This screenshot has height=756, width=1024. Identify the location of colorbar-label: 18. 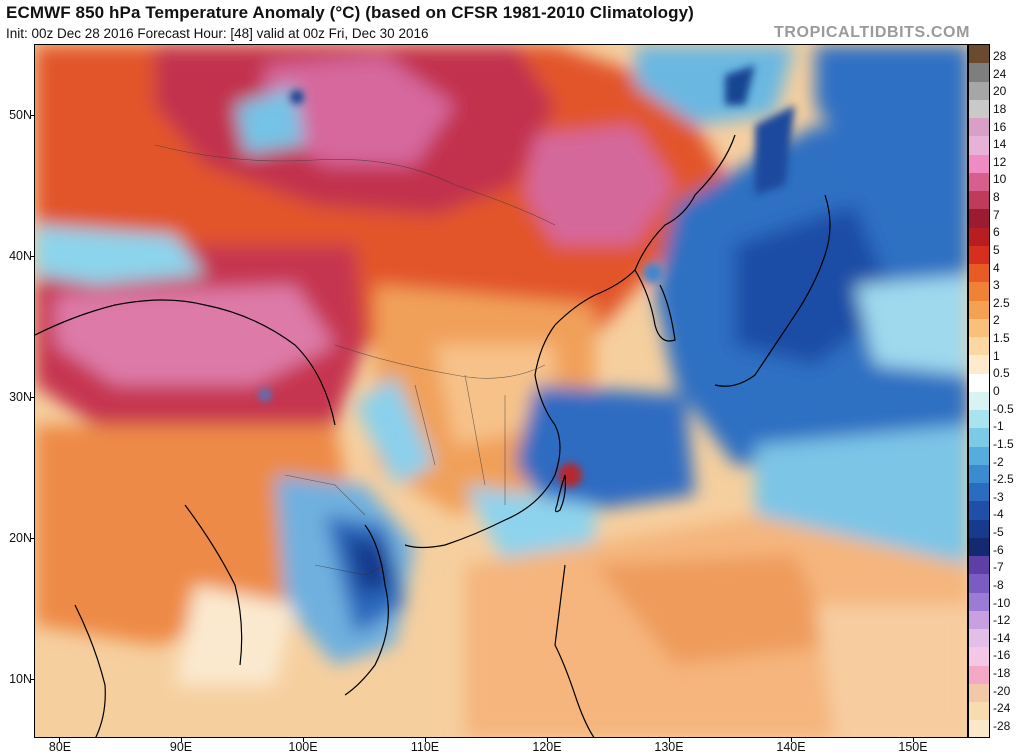
(1000, 108).